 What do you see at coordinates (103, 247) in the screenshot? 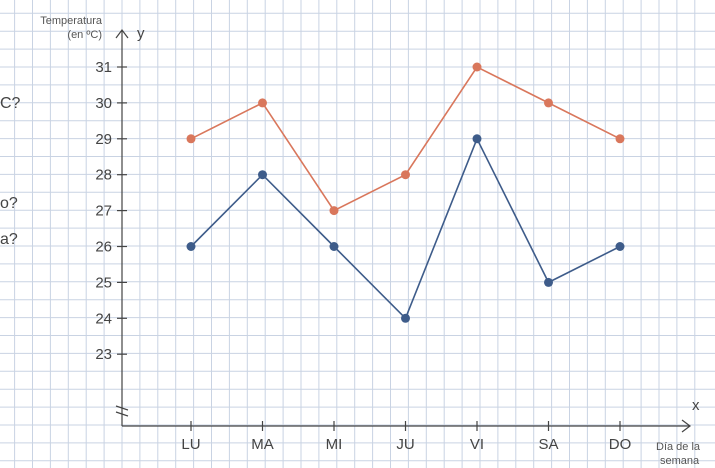
I see `y-tick-label: 26` at bounding box center [103, 247].